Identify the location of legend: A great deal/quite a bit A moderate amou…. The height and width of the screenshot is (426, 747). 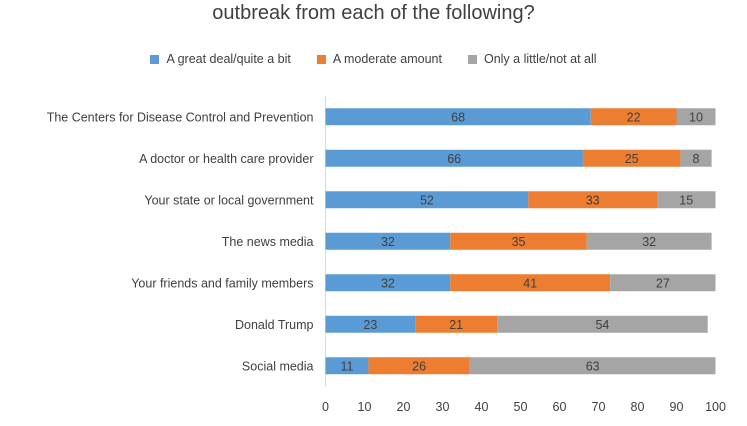
(373, 59).